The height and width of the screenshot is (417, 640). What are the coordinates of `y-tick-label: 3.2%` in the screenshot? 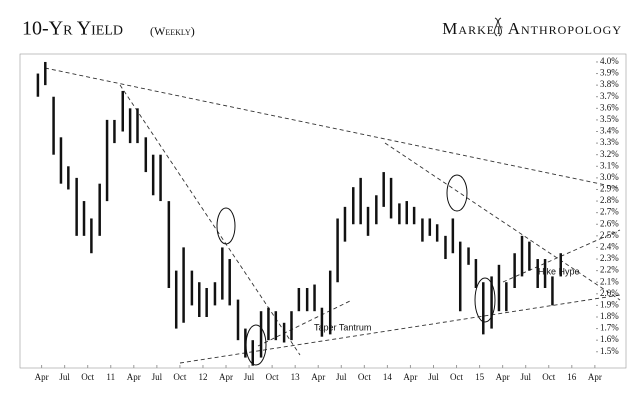 It's located at (609, 154).